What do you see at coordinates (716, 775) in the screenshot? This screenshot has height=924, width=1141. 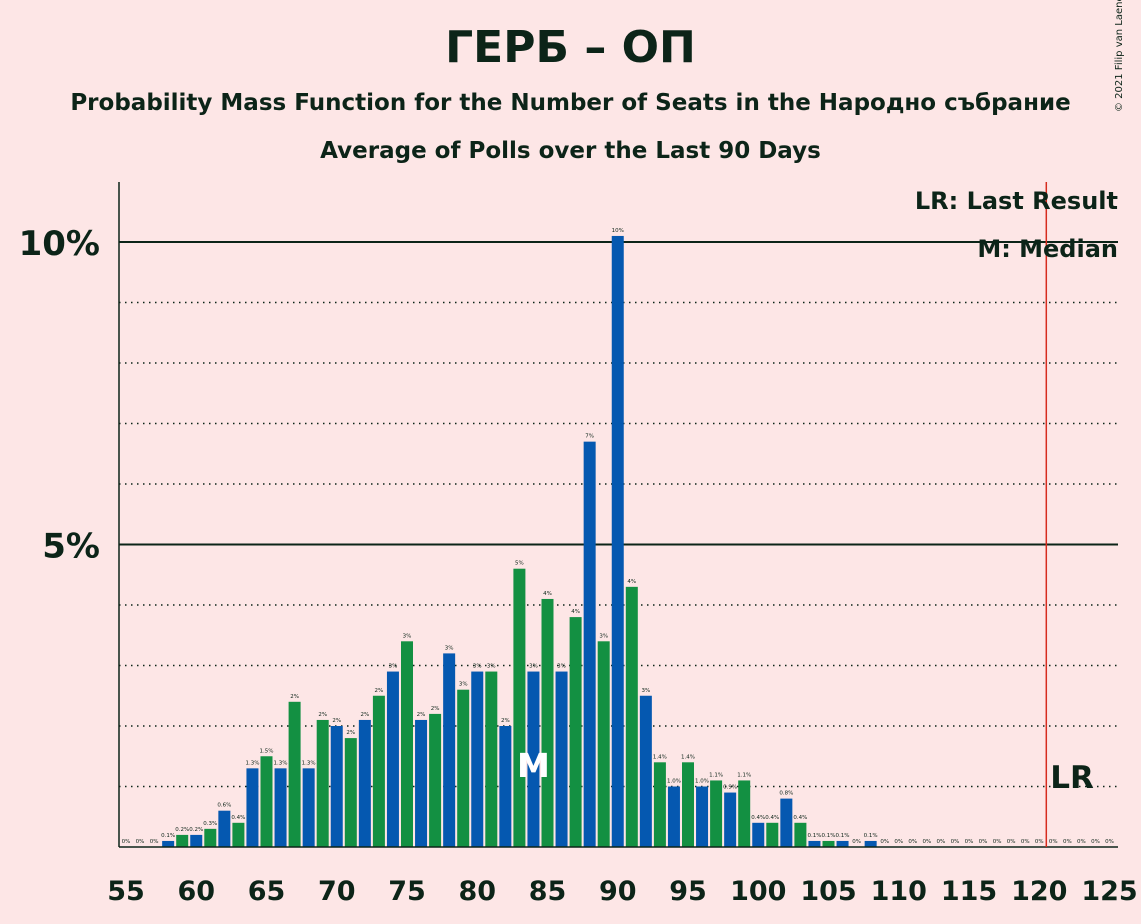 I see `bar-label-seat-97: 1.1%` at bounding box center [716, 775].